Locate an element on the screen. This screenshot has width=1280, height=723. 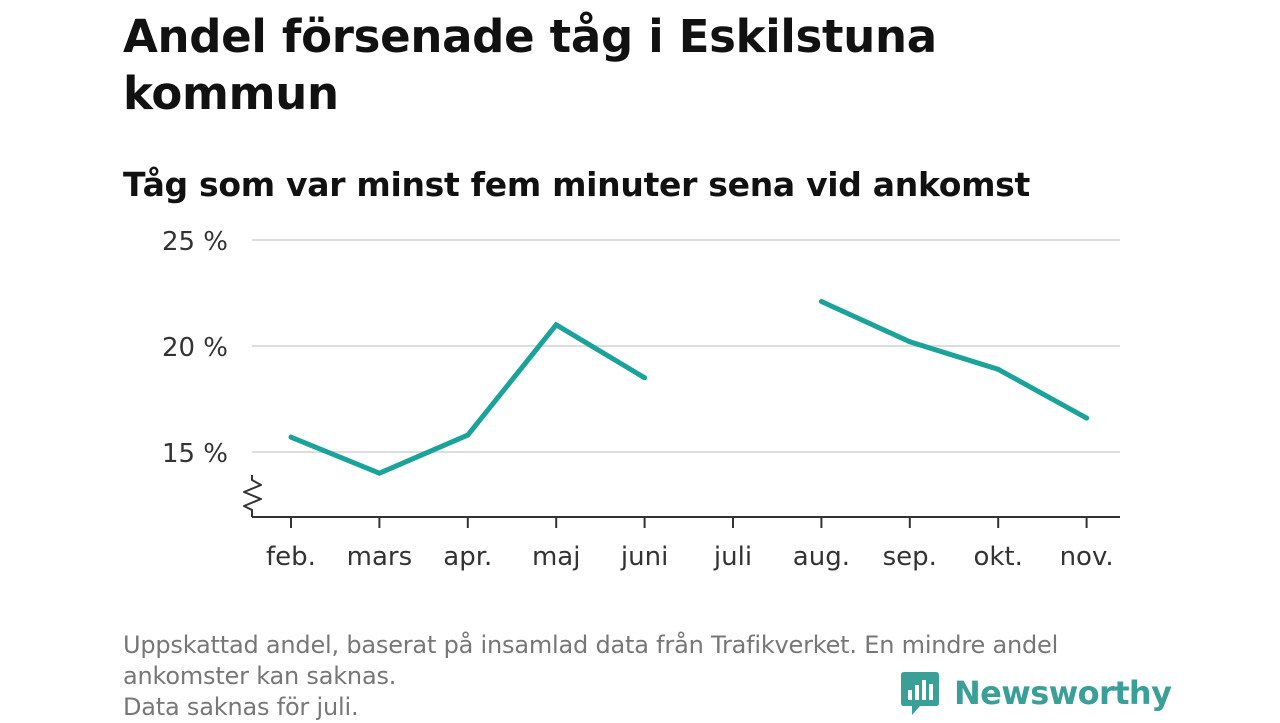
chart-title: Andel försenade tåg i Eskilstuna kommun is located at coordinates (530, 65).